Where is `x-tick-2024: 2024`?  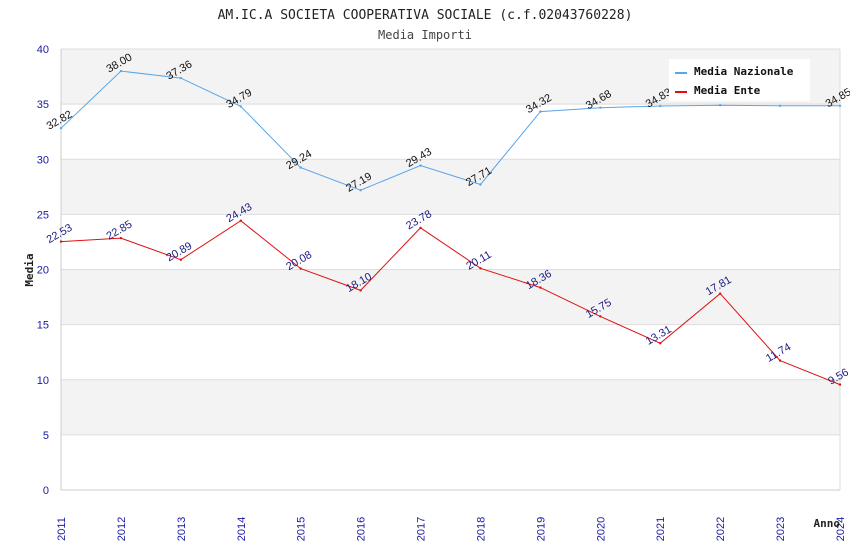 x-tick-2024: 2024 is located at coordinates (841, 529).